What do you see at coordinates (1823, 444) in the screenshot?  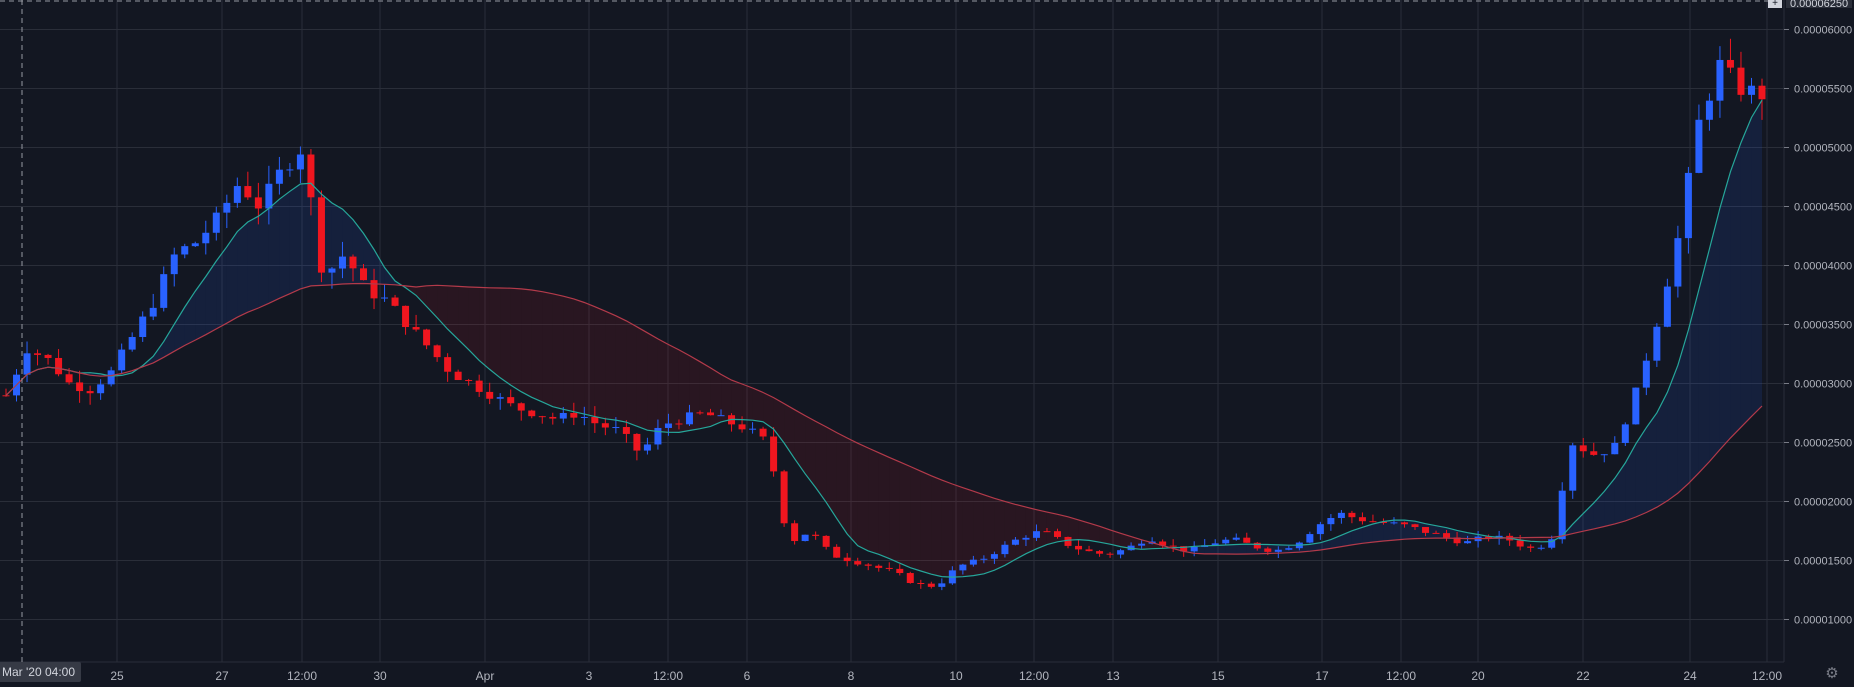 I see `price-tick-label: 0.00002500` at bounding box center [1823, 444].